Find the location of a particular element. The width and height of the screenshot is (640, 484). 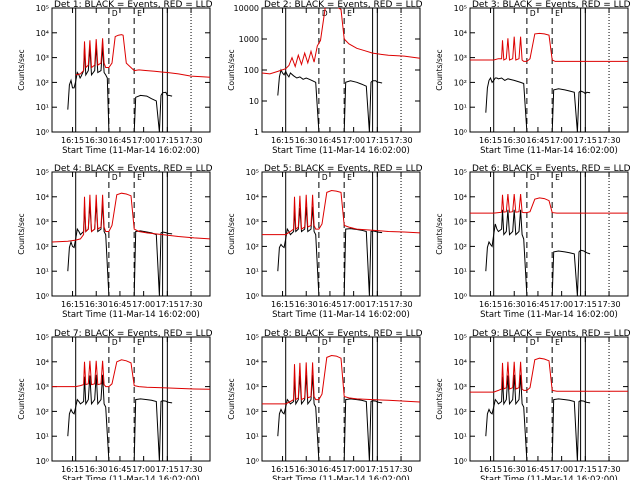

panel-title: Det 1: BLACK = Events, RED = LLD is located at coordinates (133, 5).